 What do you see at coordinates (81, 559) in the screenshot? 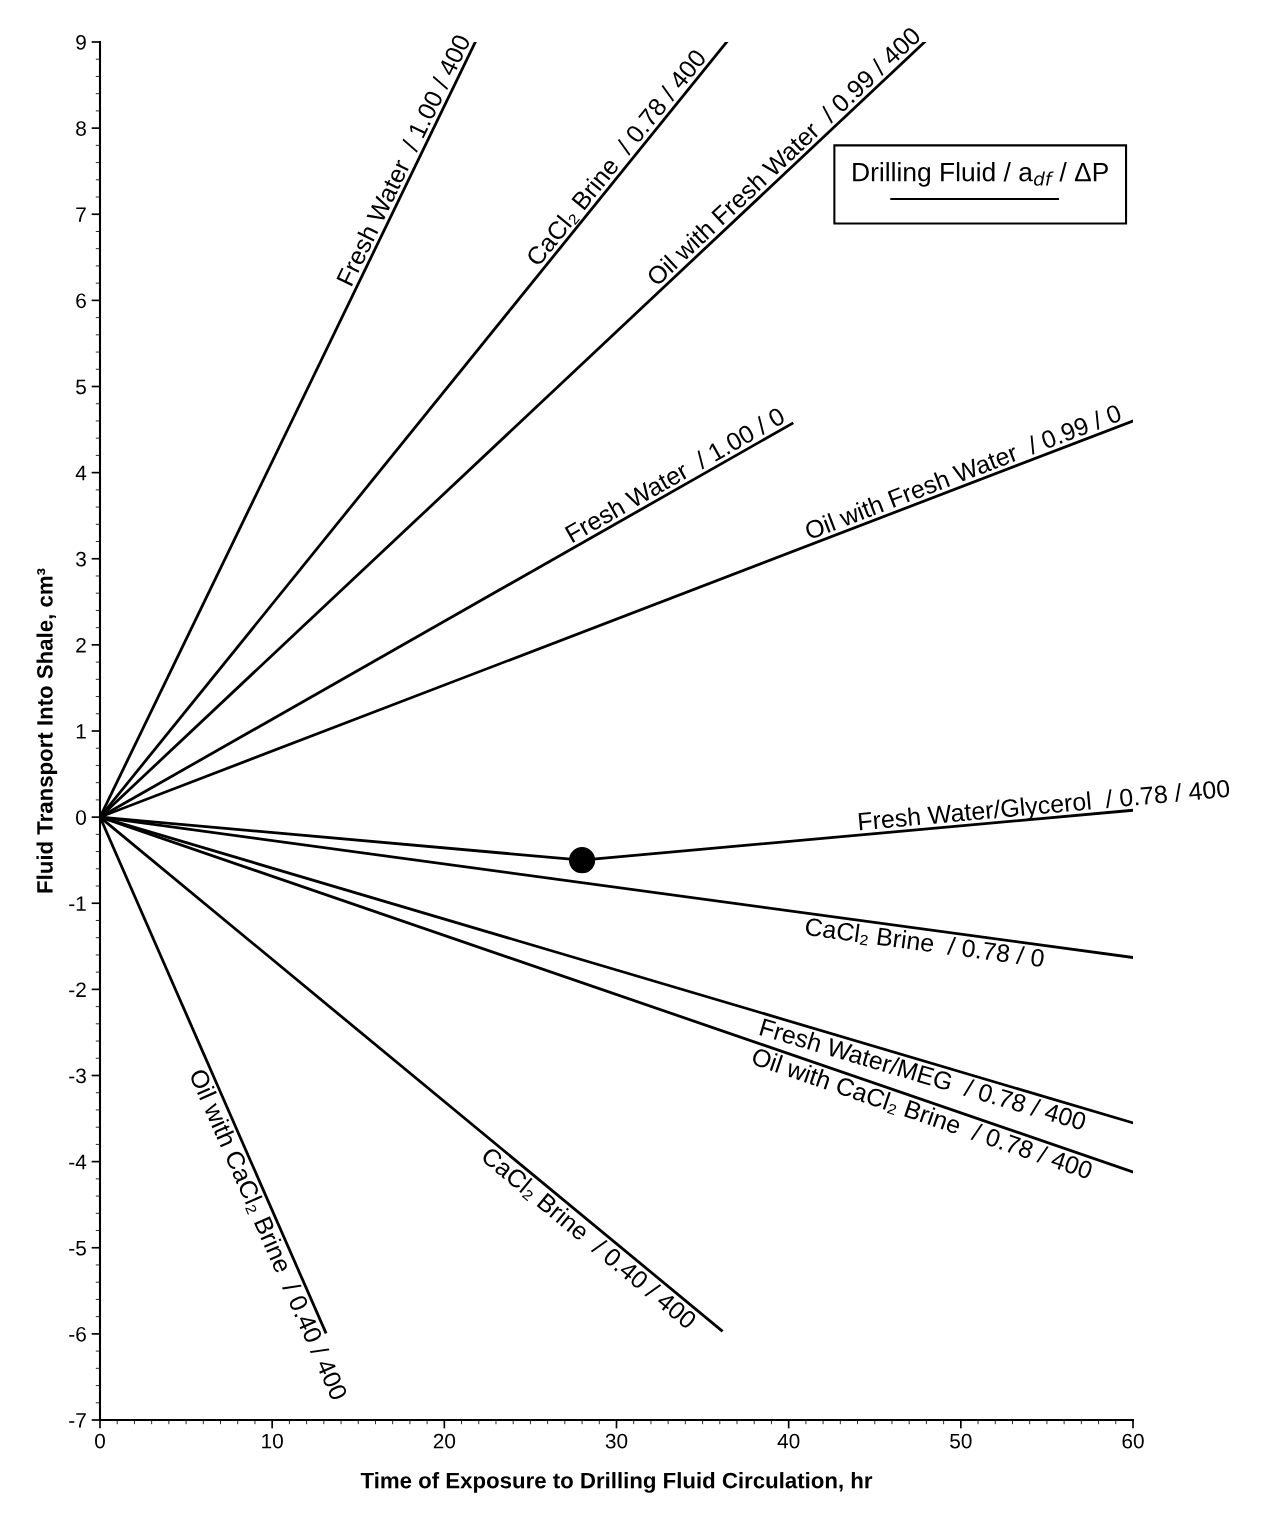
I see `y-tick-label: 3` at bounding box center [81, 559].